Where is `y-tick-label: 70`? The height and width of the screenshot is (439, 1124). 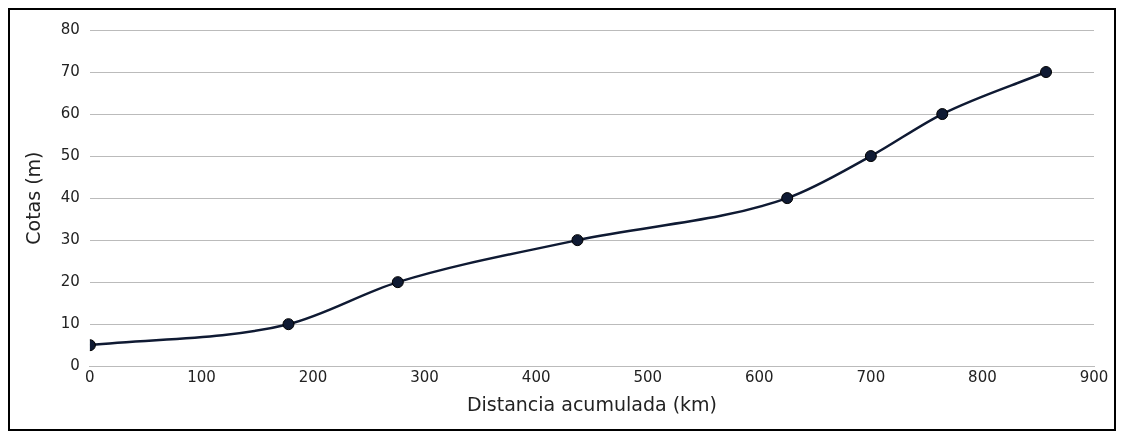
y-tick-label: 70 is located at coordinates (70, 70).